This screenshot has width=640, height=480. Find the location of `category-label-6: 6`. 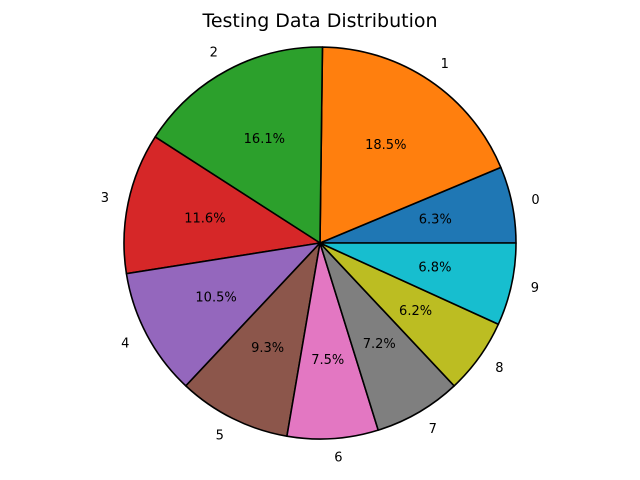

category-label-6: 6 is located at coordinates (338, 458).